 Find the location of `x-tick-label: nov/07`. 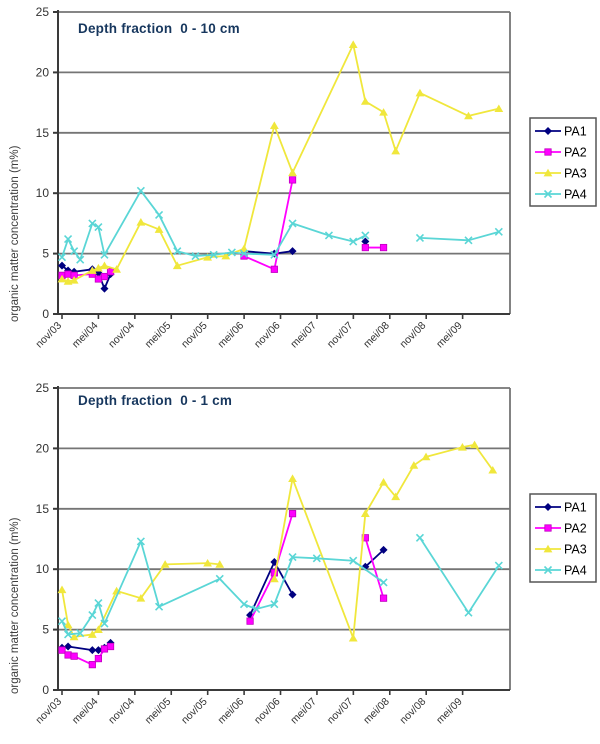

x-tick-label: nov/07 is located at coordinates (340, 335).